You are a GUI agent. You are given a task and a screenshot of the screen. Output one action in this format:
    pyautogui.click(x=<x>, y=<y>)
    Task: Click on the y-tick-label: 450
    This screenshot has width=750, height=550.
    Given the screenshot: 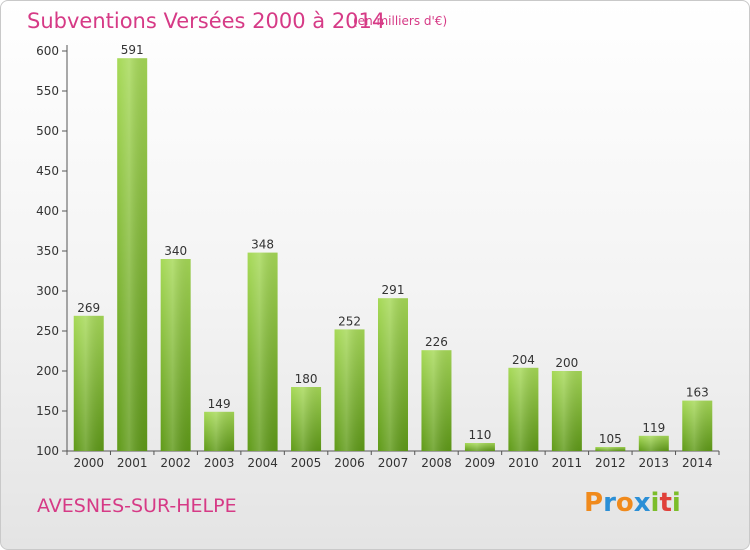 What is the action you would take?
    pyautogui.click(x=47, y=171)
    